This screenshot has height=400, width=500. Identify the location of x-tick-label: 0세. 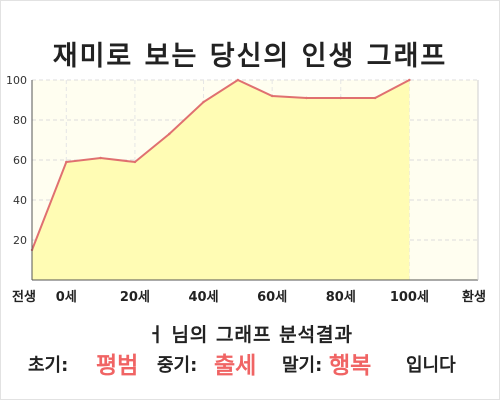
(66, 297).